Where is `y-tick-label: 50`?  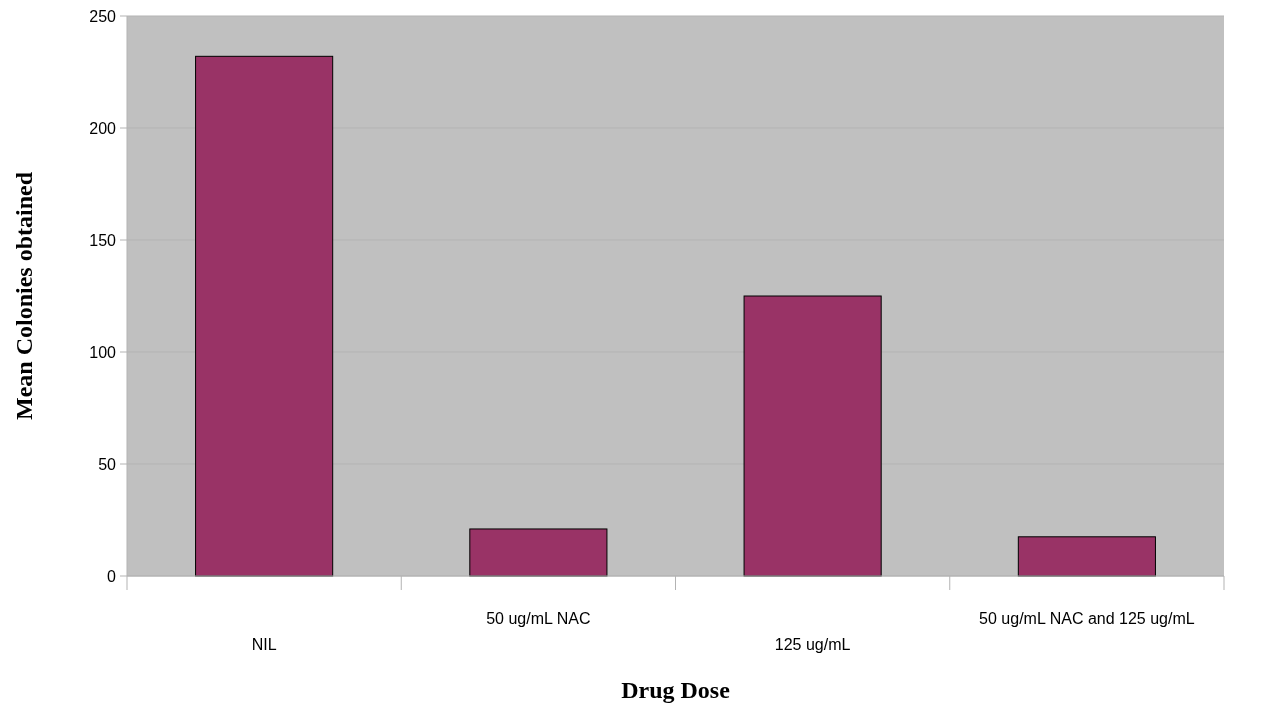 y-tick-label: 50 is located at coordinates (107, 464).